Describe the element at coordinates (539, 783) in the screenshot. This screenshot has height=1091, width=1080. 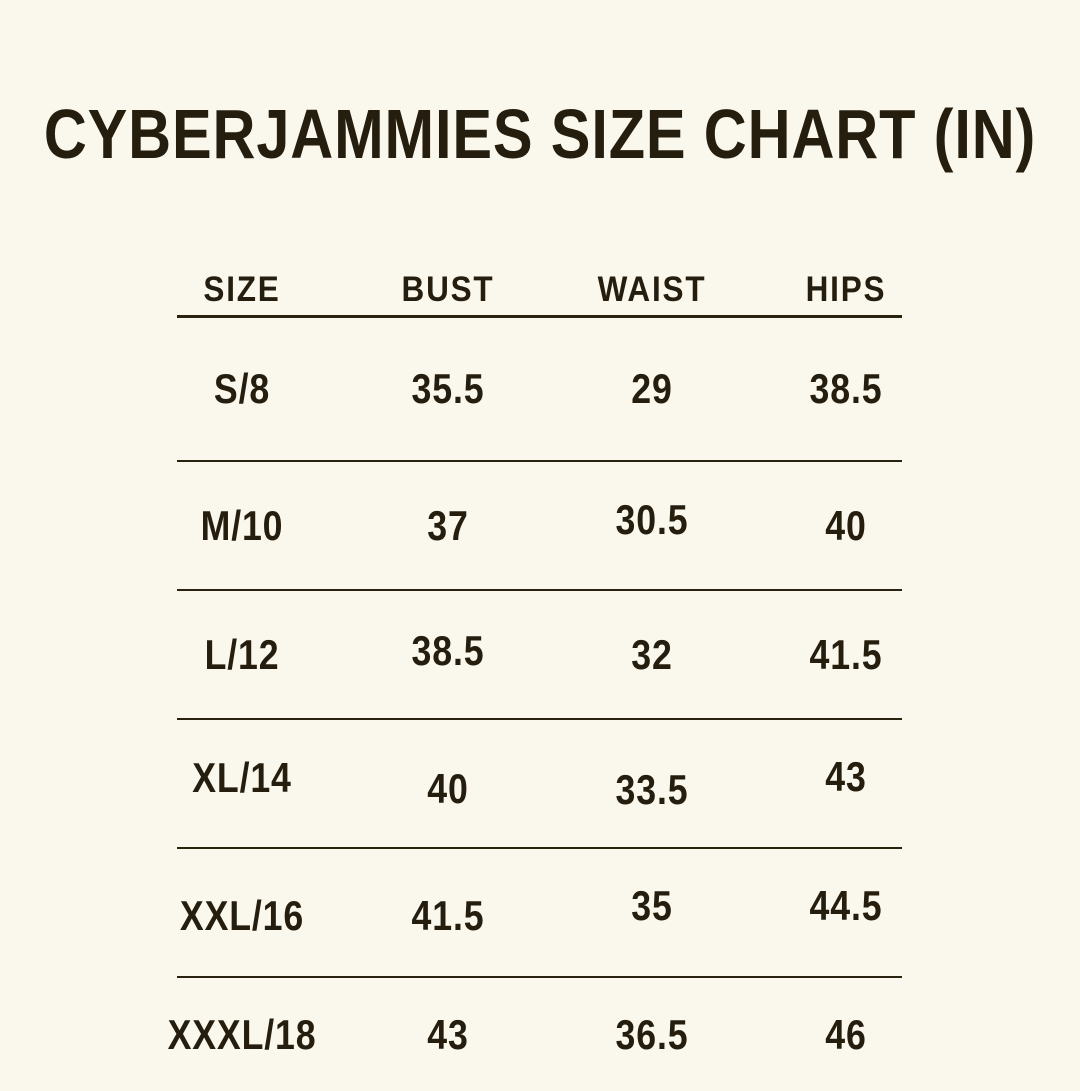
I see `table-row: XL/14 40 33.5 43` at that location.